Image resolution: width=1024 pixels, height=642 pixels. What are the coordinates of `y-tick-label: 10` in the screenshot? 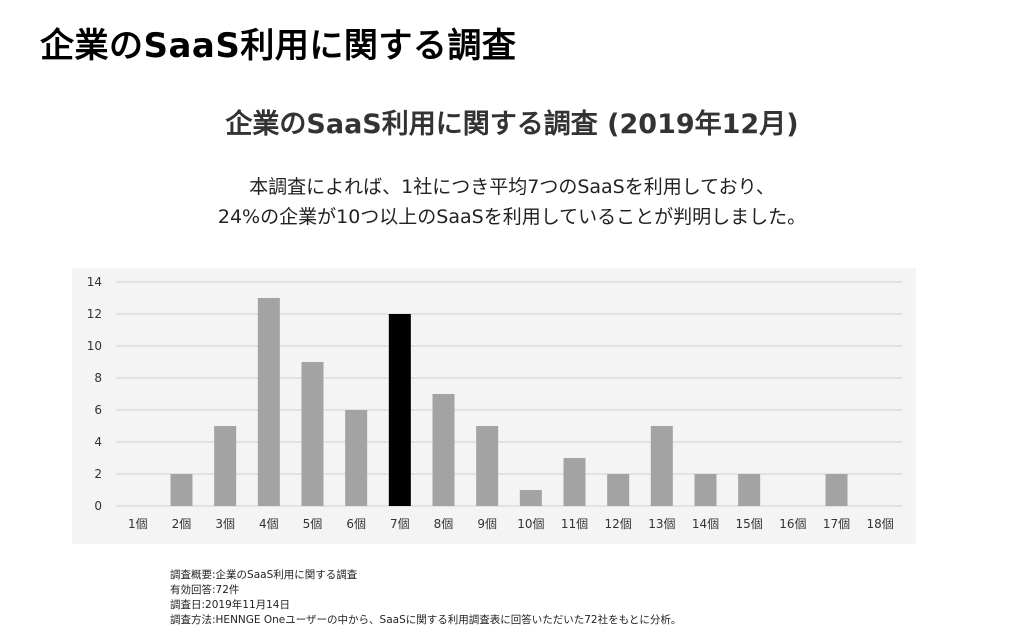 It's located at (94, 346).